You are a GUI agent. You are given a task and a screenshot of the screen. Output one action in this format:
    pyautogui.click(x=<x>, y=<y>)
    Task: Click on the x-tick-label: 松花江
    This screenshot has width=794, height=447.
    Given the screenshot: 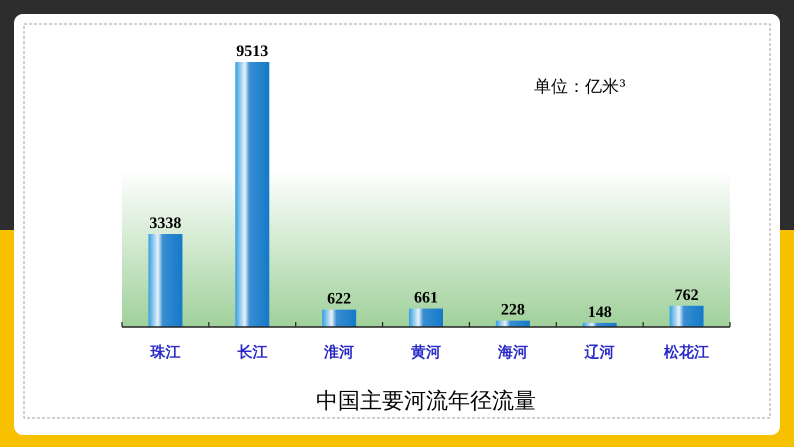 What is the action you would take?
    pyautogui.click(x=686, y=352)
    